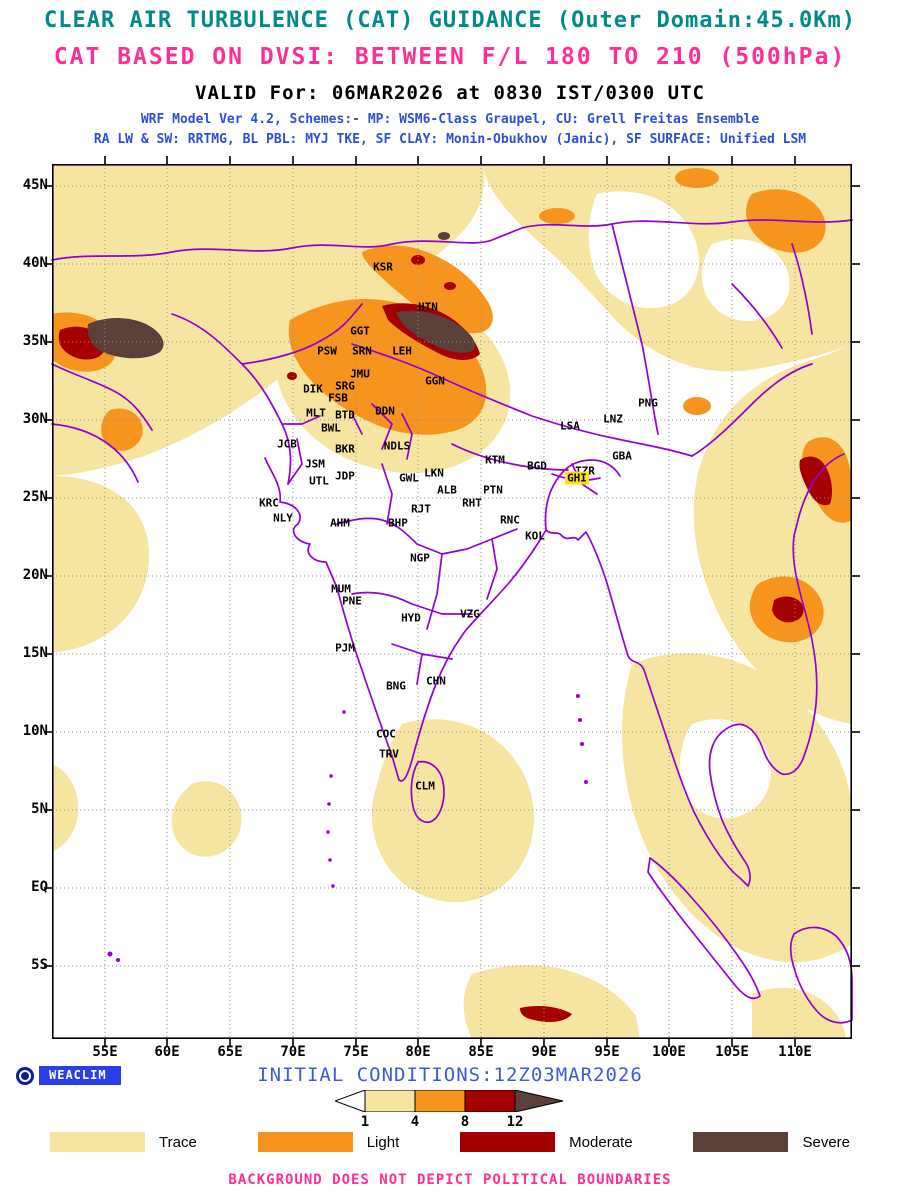 The width and height of the screenshot is (900, 1200). I want to click on scale-value-label: 8, so click(465, 1122).